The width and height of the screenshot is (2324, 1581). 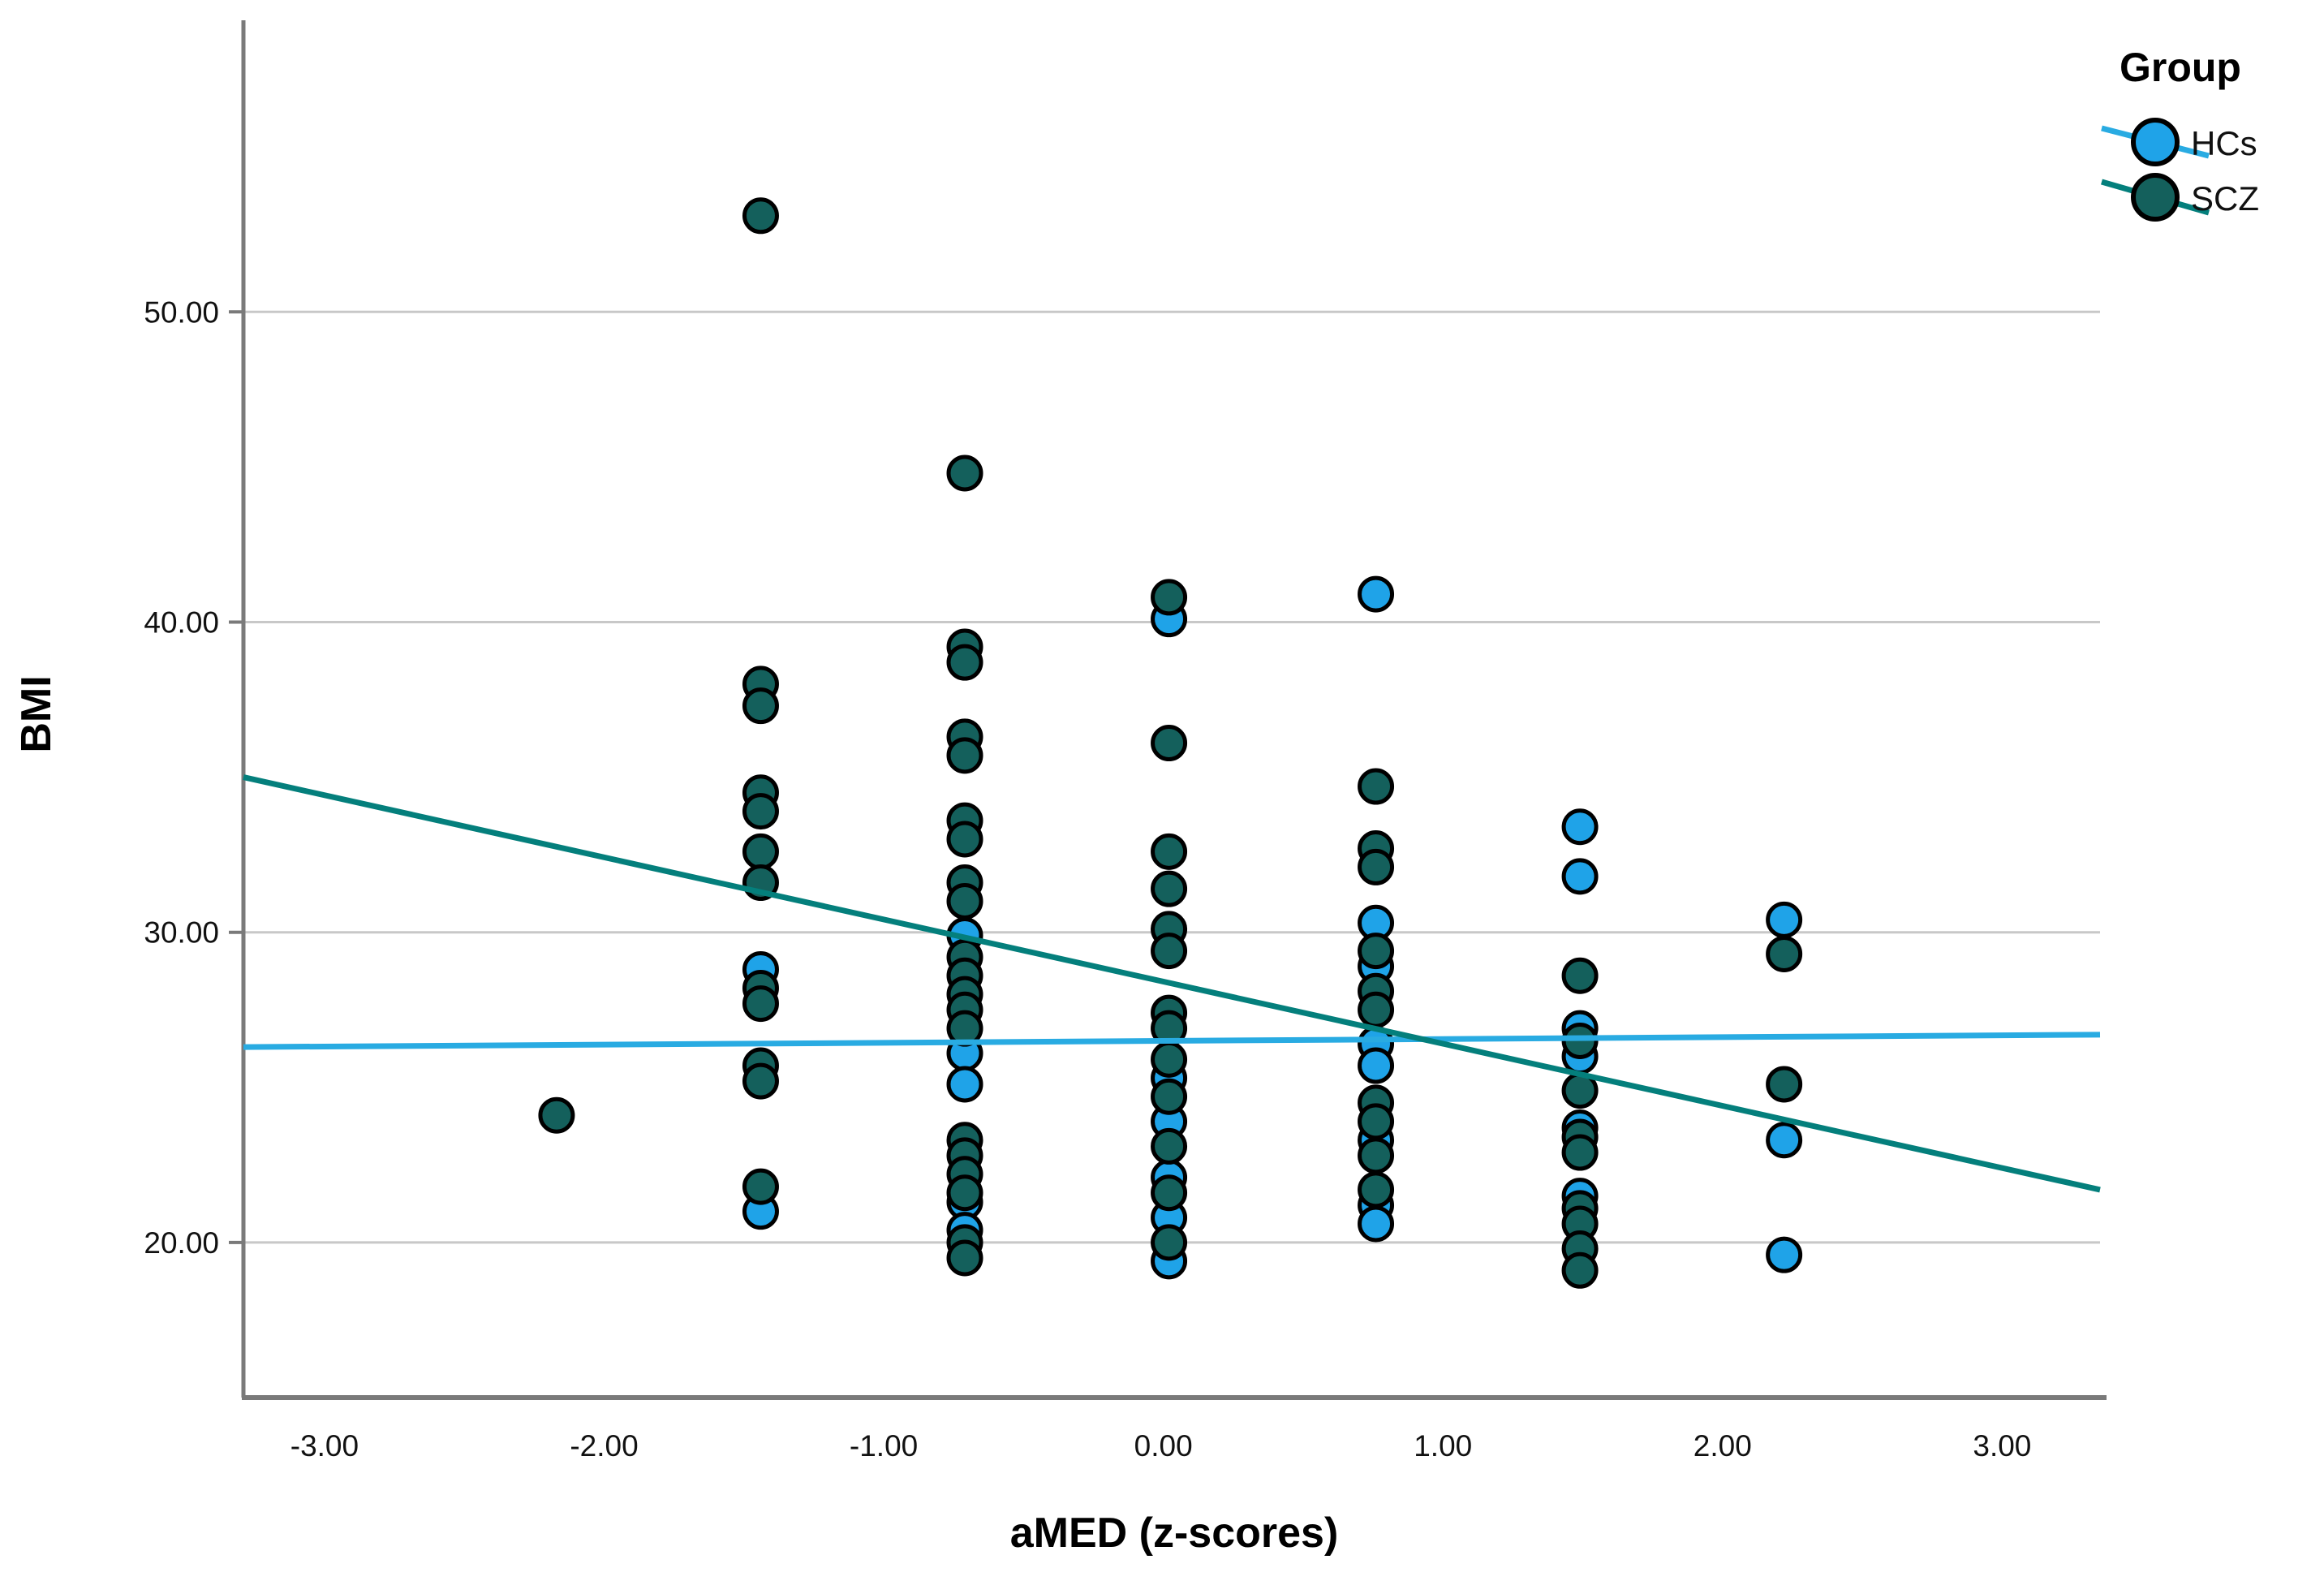 I want to click on x-tick-label: 2.00, so click(x=1723, y=1446).